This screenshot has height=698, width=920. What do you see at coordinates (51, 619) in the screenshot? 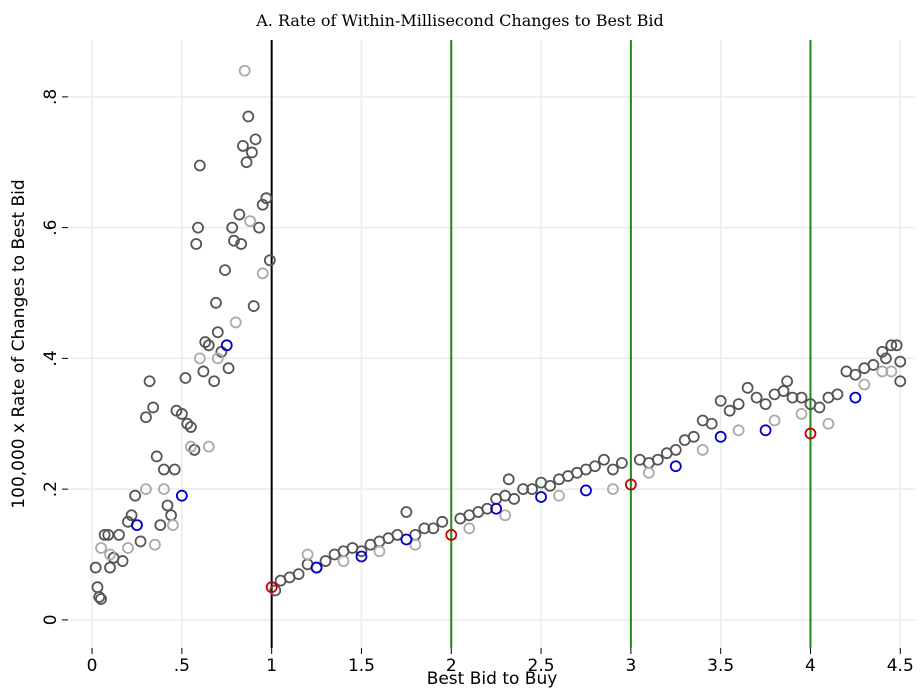
I see `y-tick-label: 0` at bounding box center [51, 619].